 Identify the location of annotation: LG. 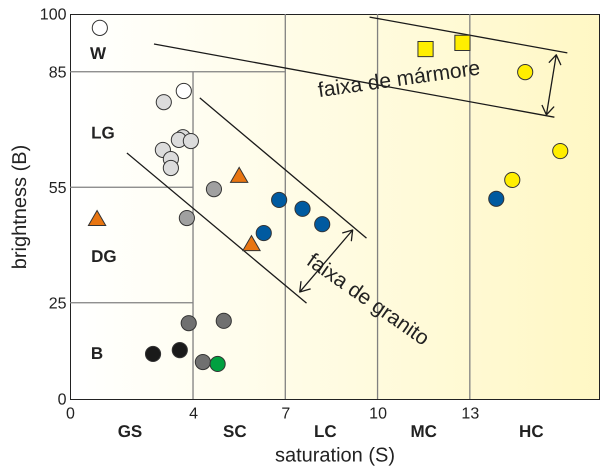
(103, 132).